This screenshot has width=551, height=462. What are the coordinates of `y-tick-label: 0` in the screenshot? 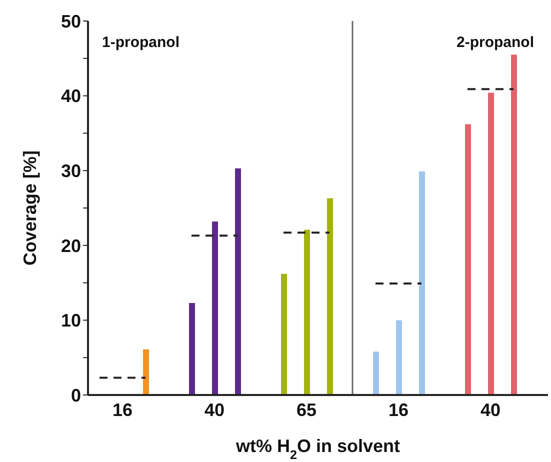 It's located at (75, 395).